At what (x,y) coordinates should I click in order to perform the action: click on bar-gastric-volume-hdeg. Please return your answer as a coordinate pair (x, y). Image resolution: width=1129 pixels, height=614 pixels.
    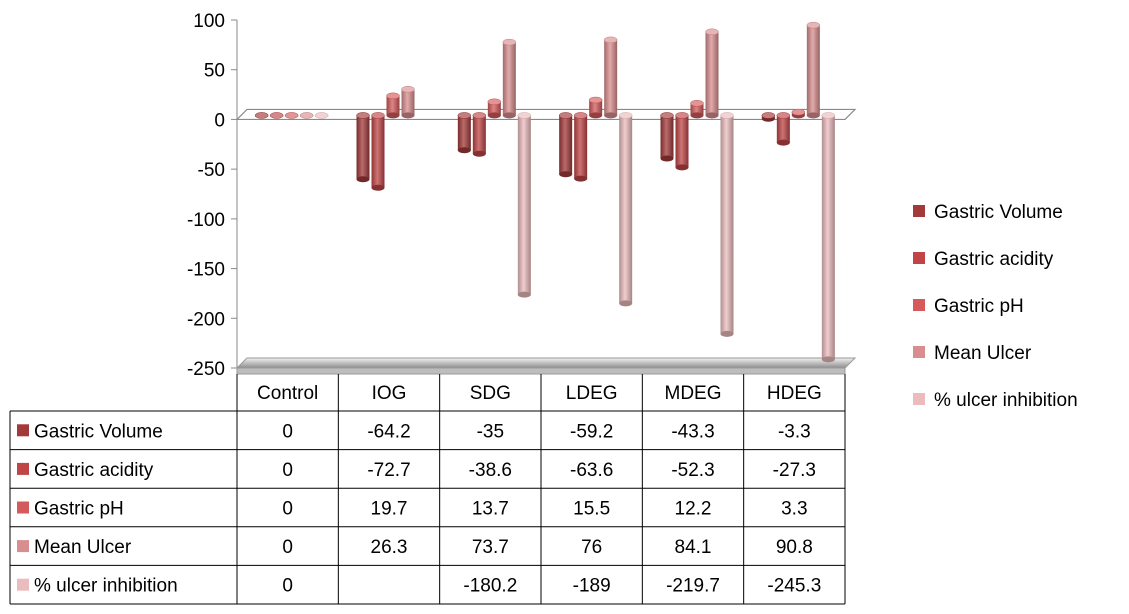
    Looking at the image, I should click on (768, 117).